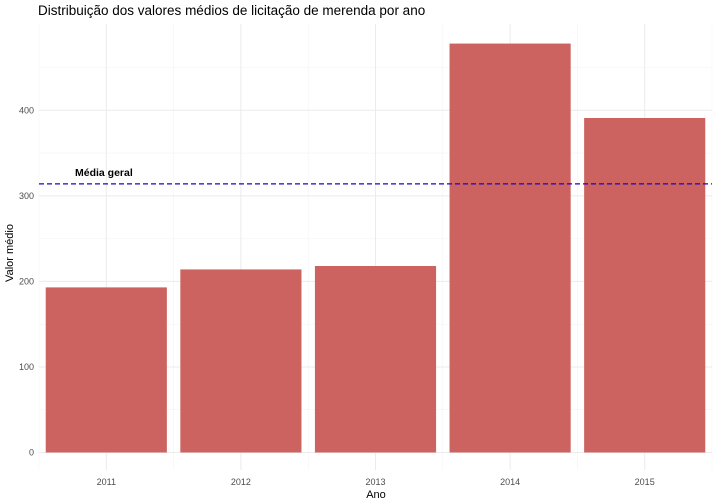 This screenshot has height=504, width=720. Describe the element at coordinates (106, 370) in the screenshot. I see `bar-2011` at that location.